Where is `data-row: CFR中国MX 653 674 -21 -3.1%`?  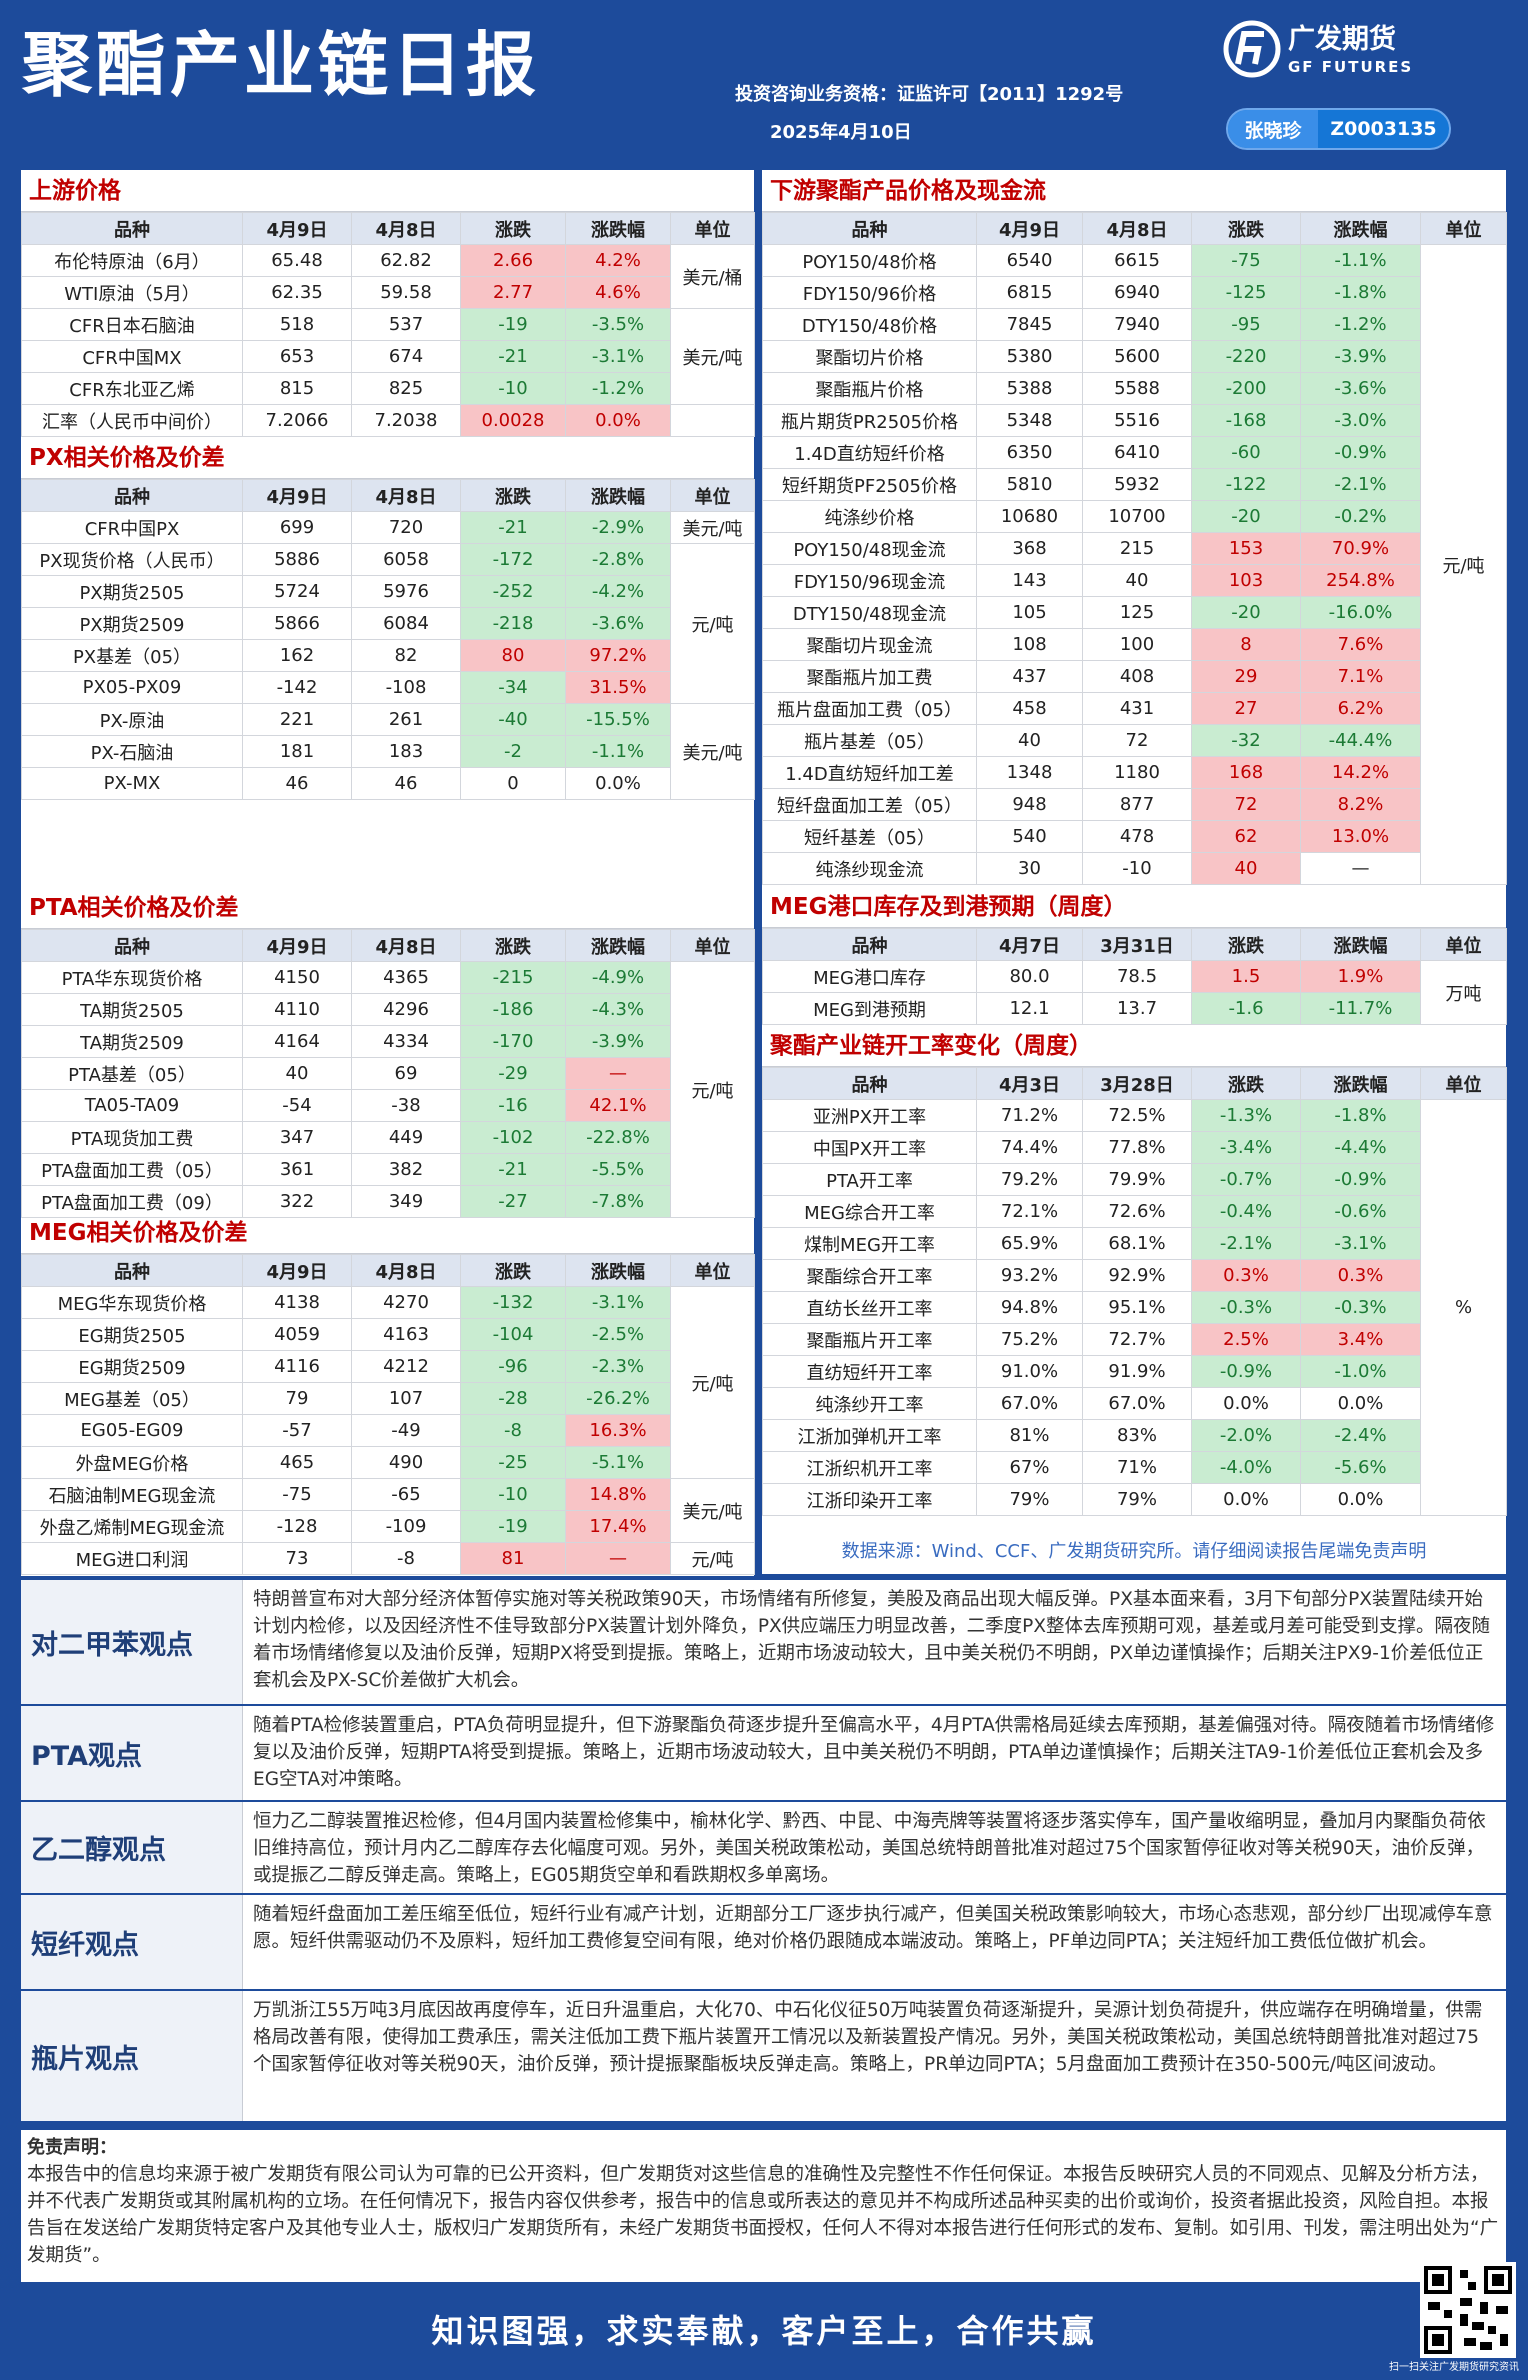 data-row: CFR中国MX 653 674 -21 -3.1% is located at coordinates (388, 356).